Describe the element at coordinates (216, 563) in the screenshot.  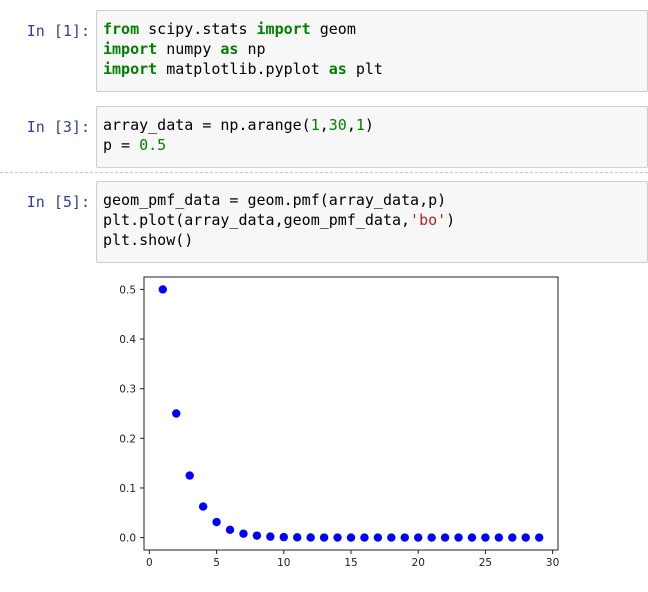
I see `x-tick-label: 5` at that location.